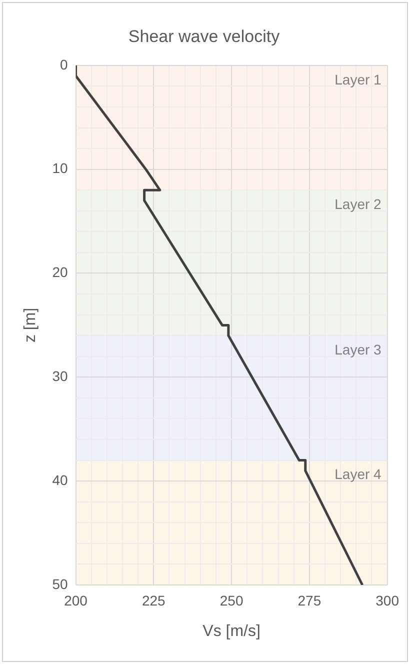 The height and width of the screenshot is (666, 410). What do you see at coordinates (154, 600) in the screenshot?
I see `x-tick-label: 225` at bounding box center [154, 600].